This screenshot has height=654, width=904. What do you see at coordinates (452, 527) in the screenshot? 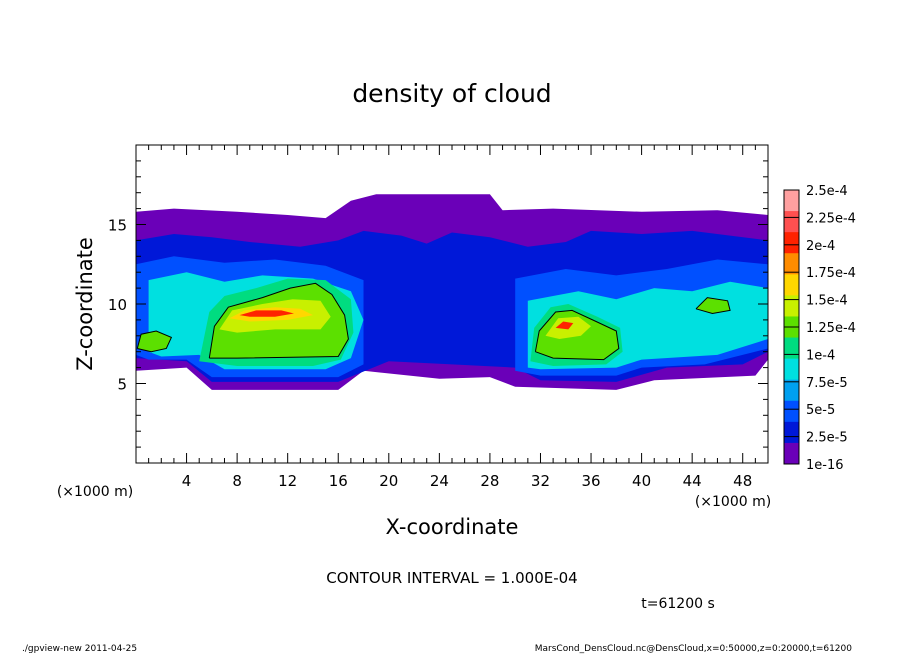
I see `x-axis-label: X-coordinate` at bounding box center [452, 527].